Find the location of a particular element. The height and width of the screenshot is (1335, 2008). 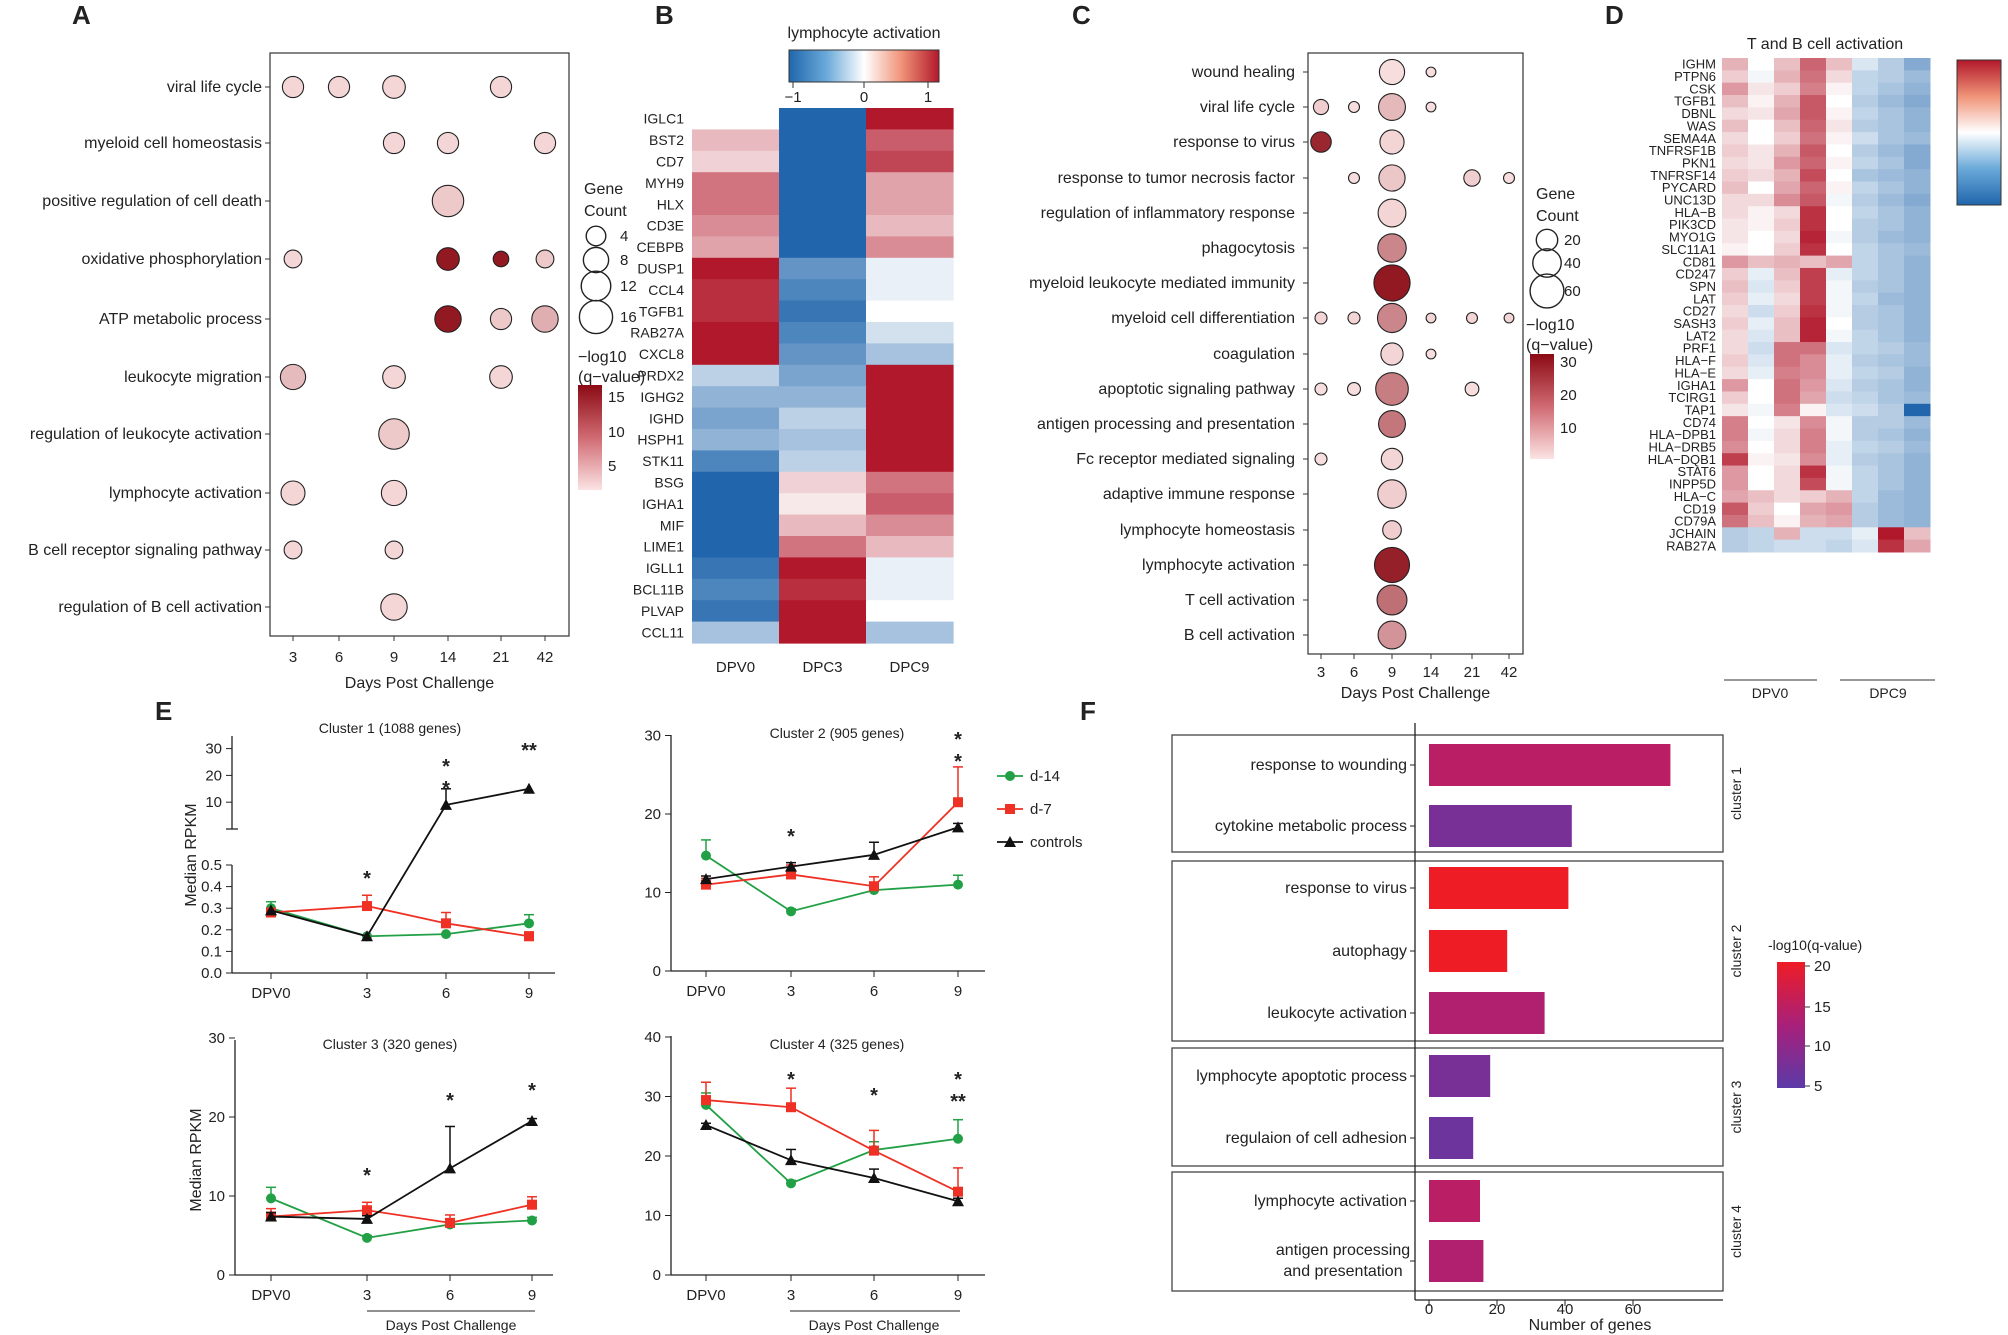

cluster-label: cluster 4 is located at coordinates (1736, 1231).